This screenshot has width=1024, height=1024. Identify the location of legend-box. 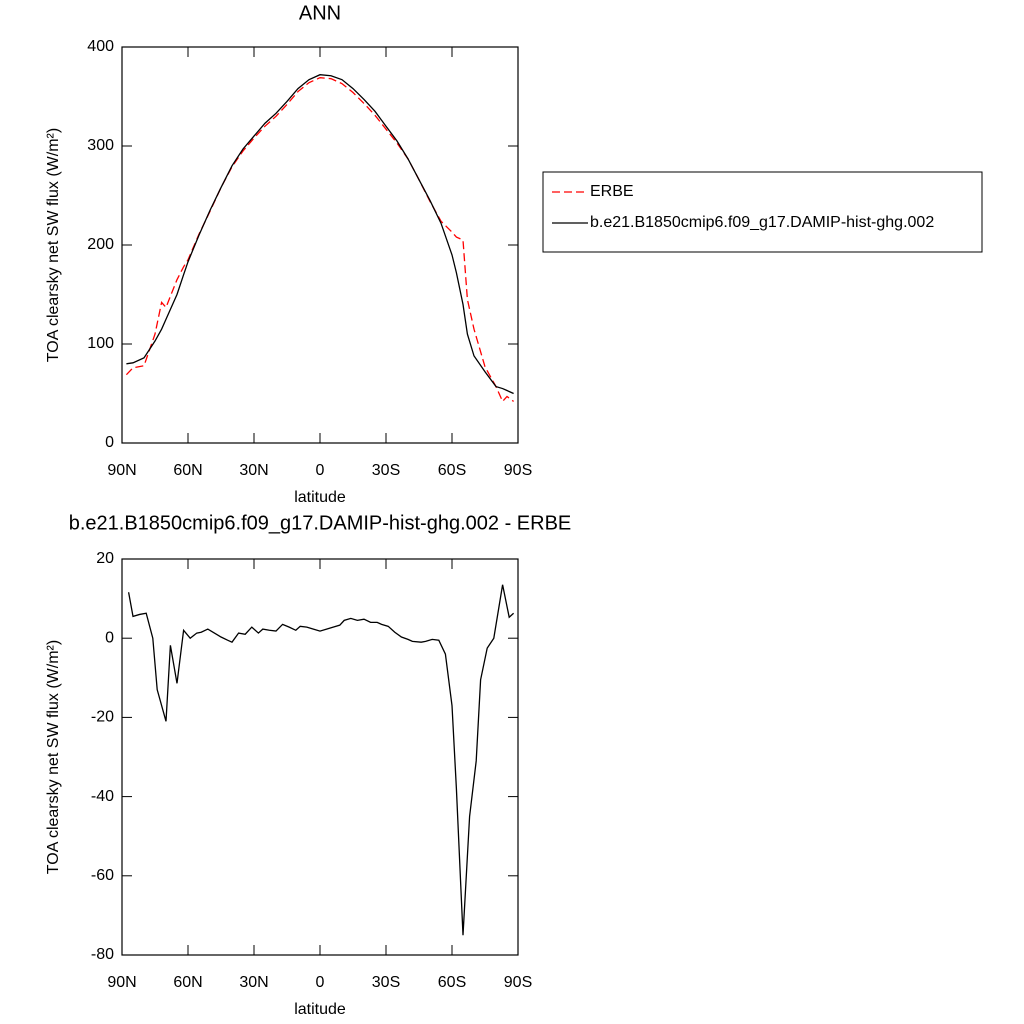
(762, 212).